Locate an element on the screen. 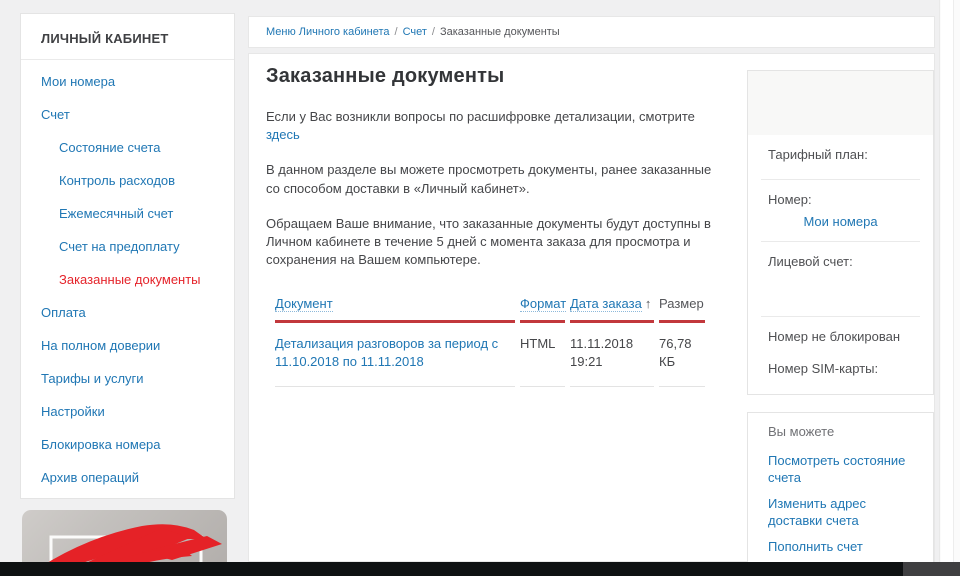  sidebar-item-tariffs-services: Тарифы и услуги is located at coordinates (92, 378).